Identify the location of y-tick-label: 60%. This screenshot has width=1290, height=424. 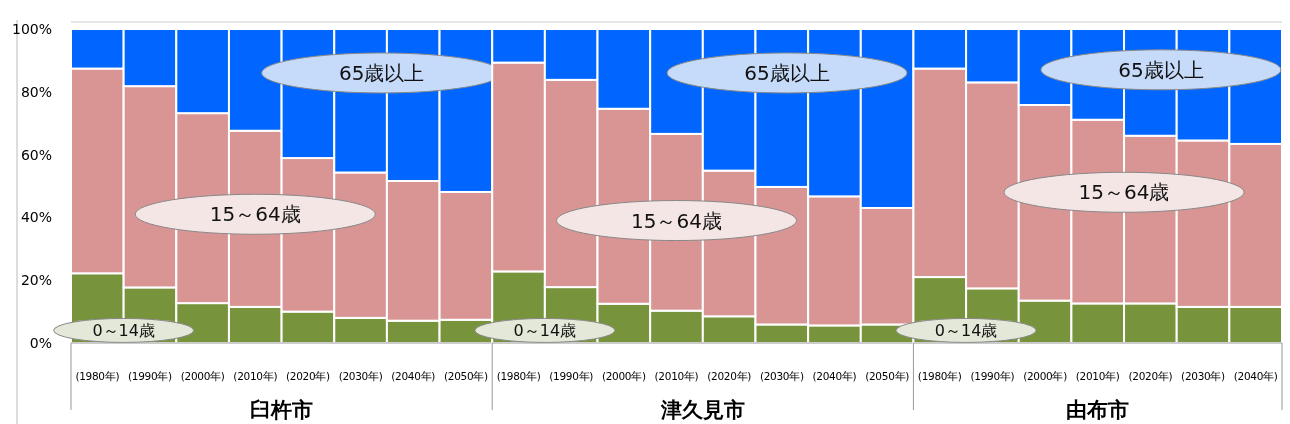
(36, 154).